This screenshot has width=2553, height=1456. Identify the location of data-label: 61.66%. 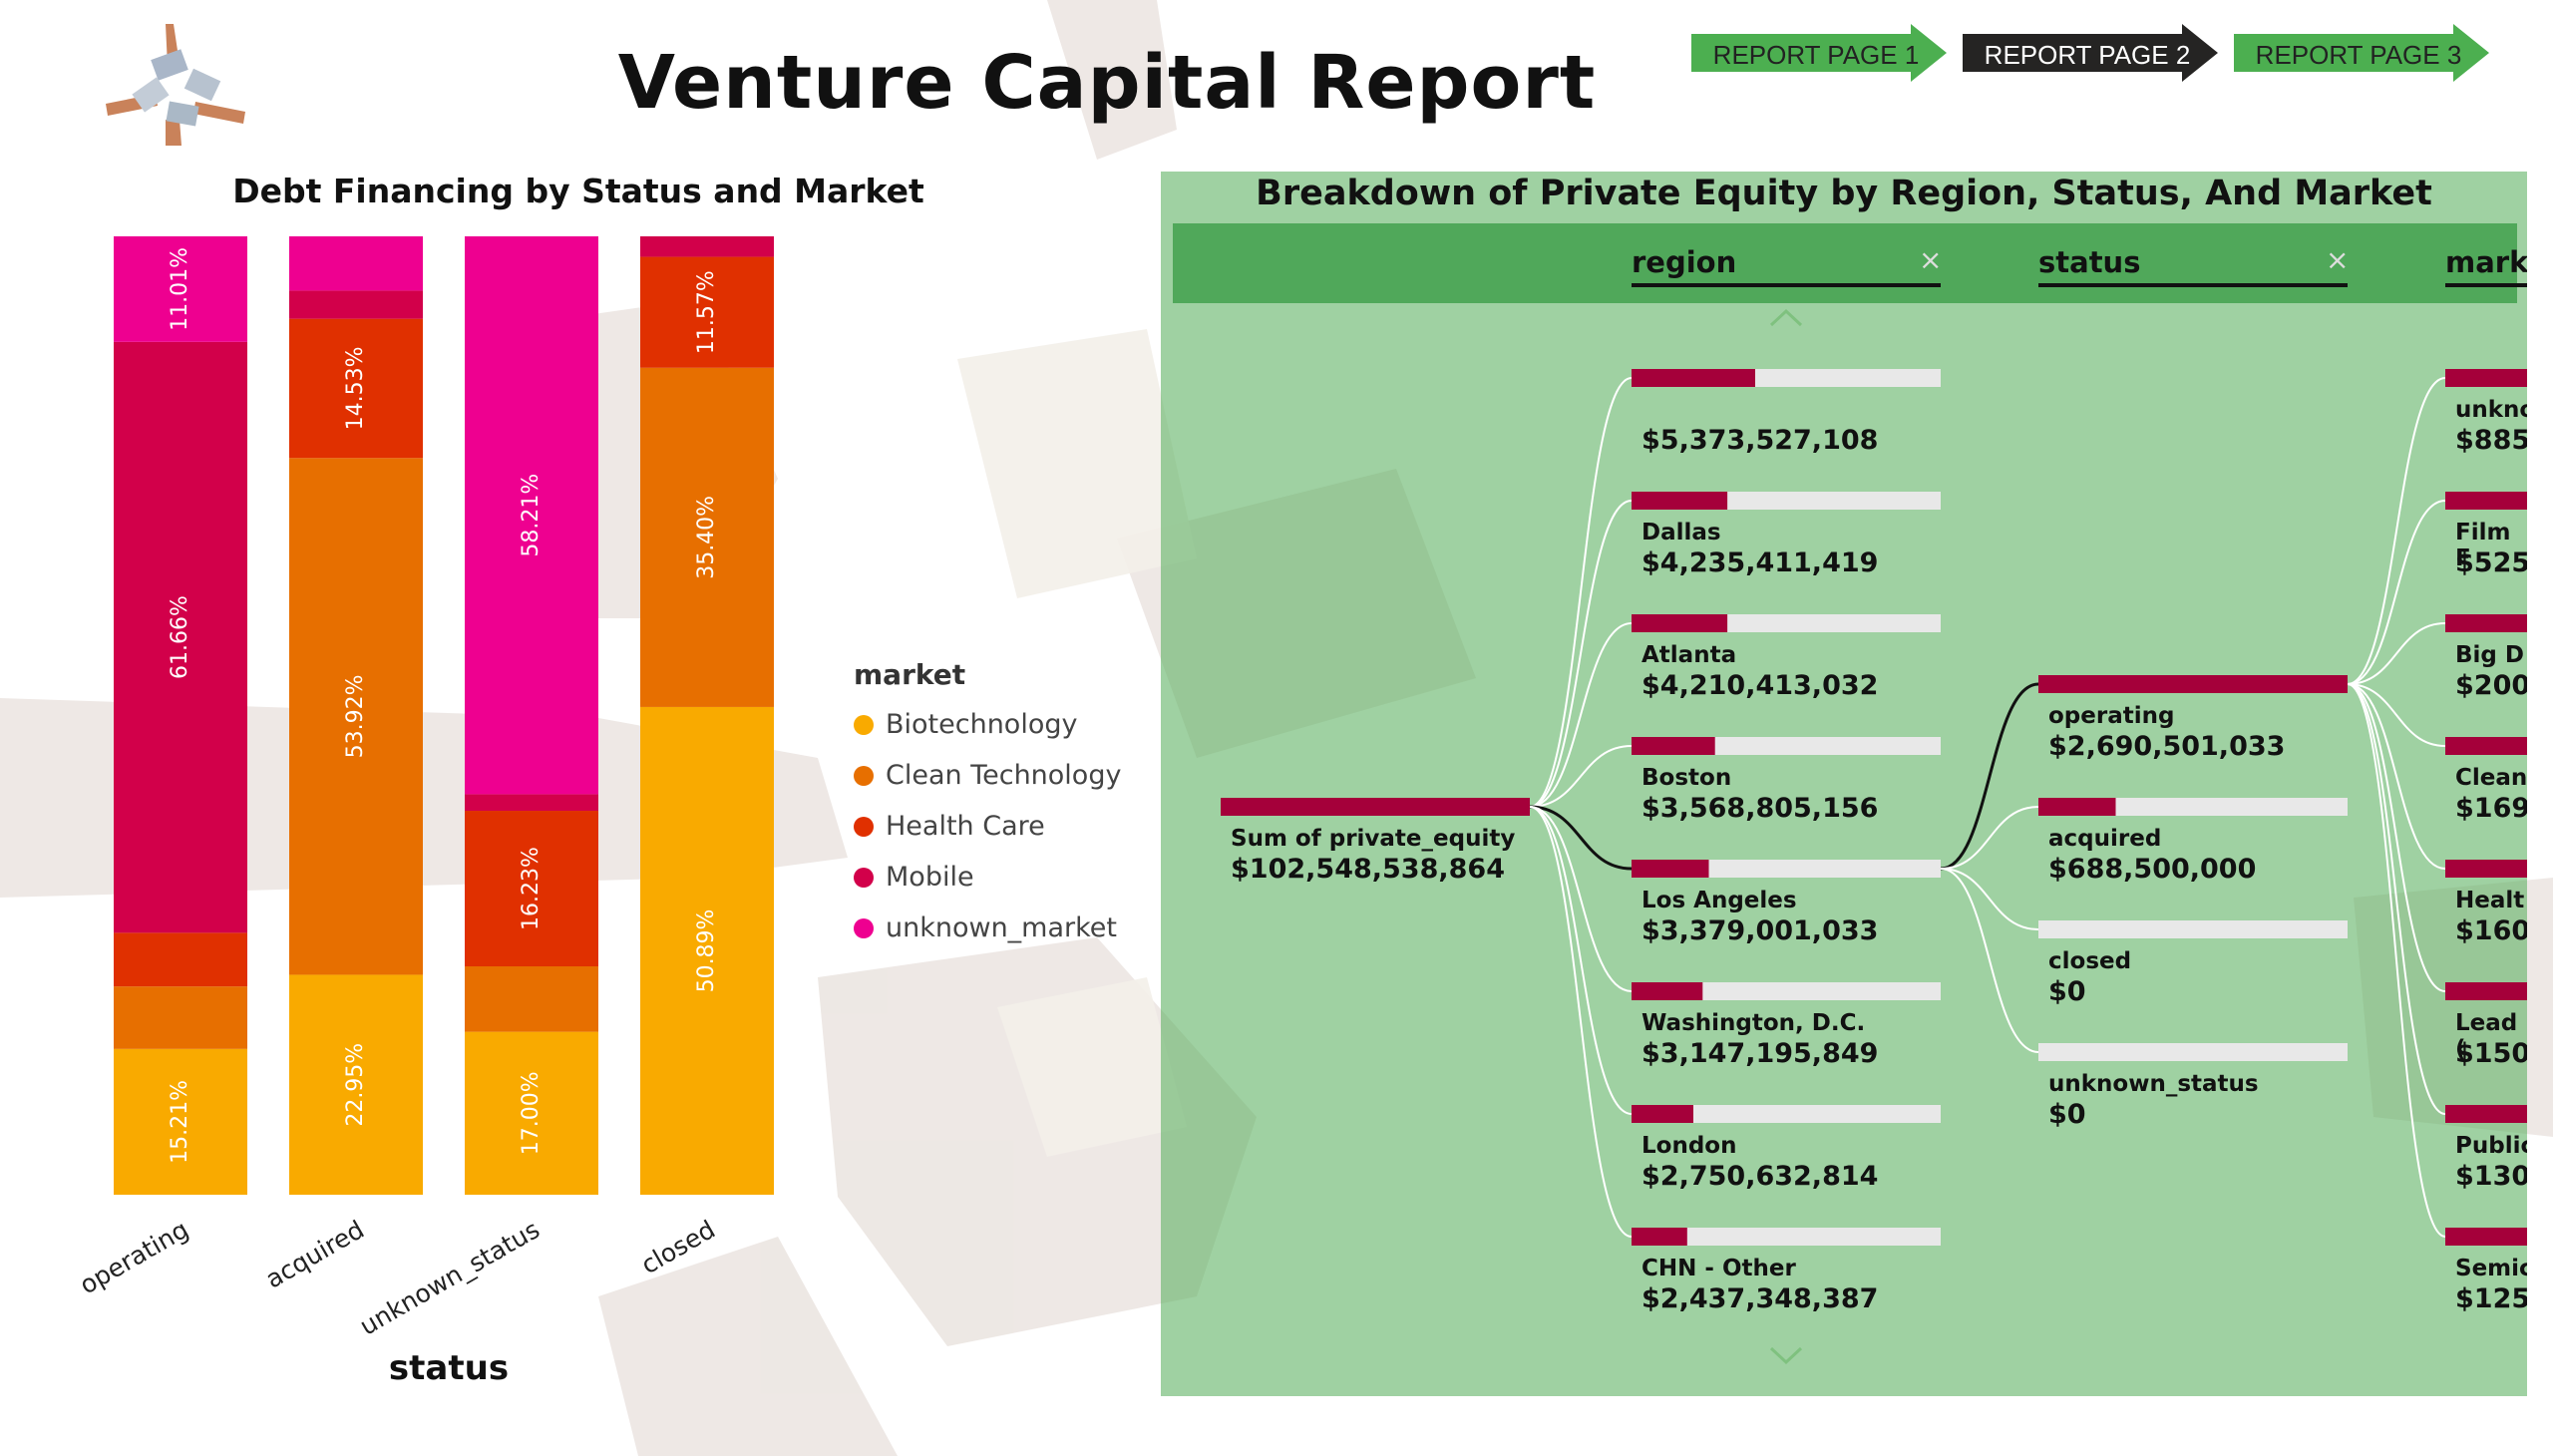
(180, 637).